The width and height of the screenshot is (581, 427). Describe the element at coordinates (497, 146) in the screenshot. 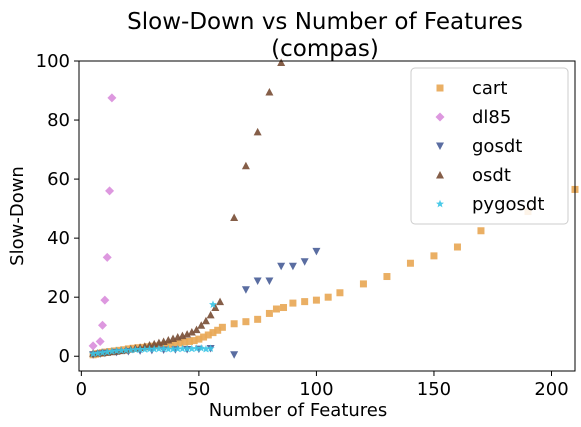

I see `legend-label-gosdt: gosdt` at that location.